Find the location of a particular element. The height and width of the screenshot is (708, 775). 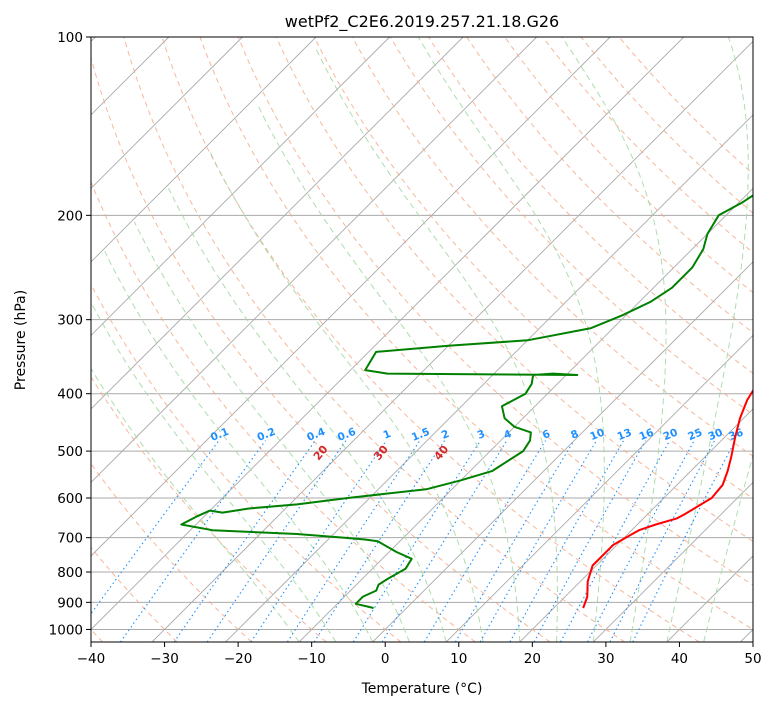

x-tick-label: −10 is located at coordinates (311, 659).